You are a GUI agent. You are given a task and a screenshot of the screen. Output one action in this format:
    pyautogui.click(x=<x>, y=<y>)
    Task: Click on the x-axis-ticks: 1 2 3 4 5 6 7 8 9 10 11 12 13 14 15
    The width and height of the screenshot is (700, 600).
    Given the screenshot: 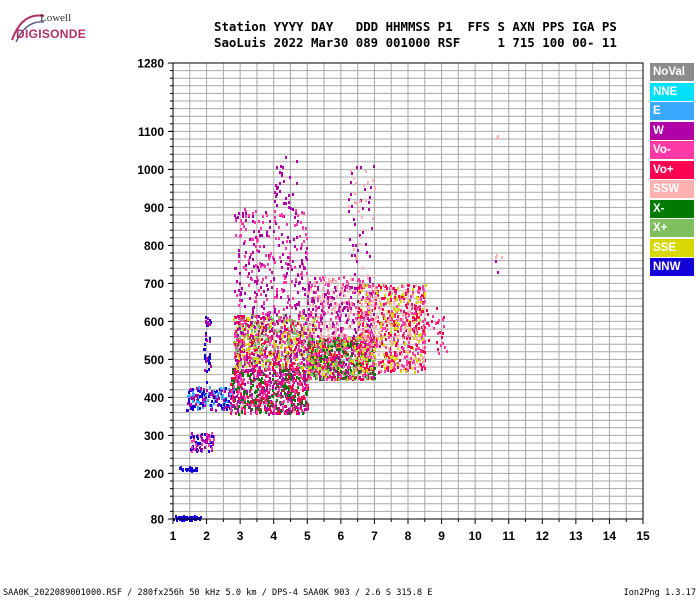 What is the action you would take?
    pyautogui.click(x=410, y=531)
    